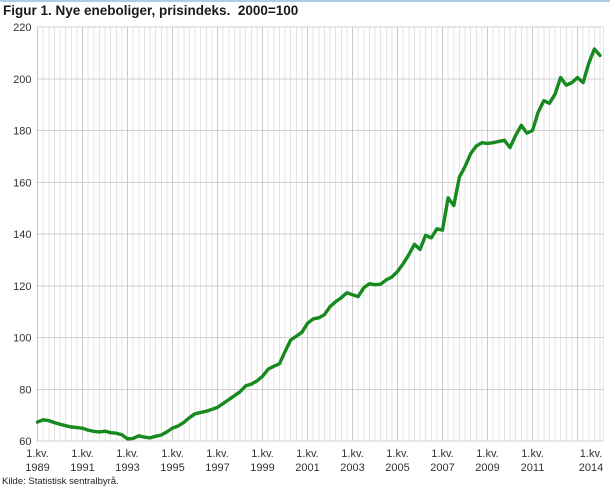  What do you see at coordinates (442, 468) in the screenshot?
I see `x-tick-label-year: 2007` at bounding box center [442, 468].